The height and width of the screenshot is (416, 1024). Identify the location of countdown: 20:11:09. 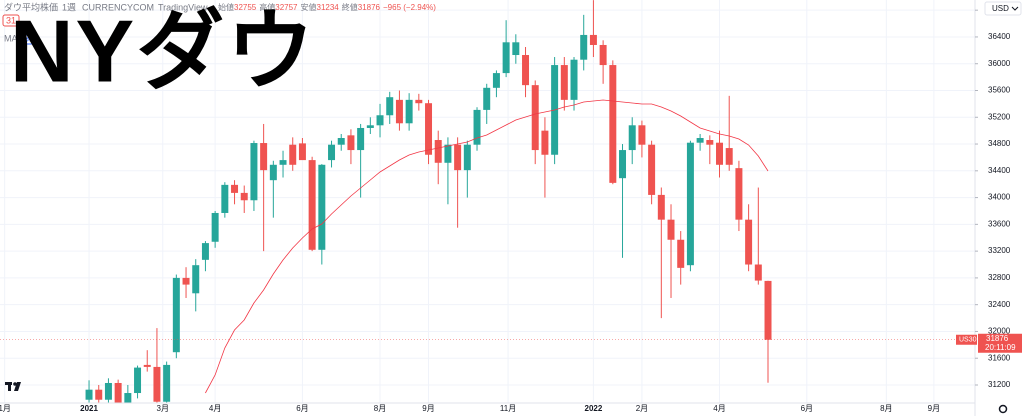
(1000, 347).